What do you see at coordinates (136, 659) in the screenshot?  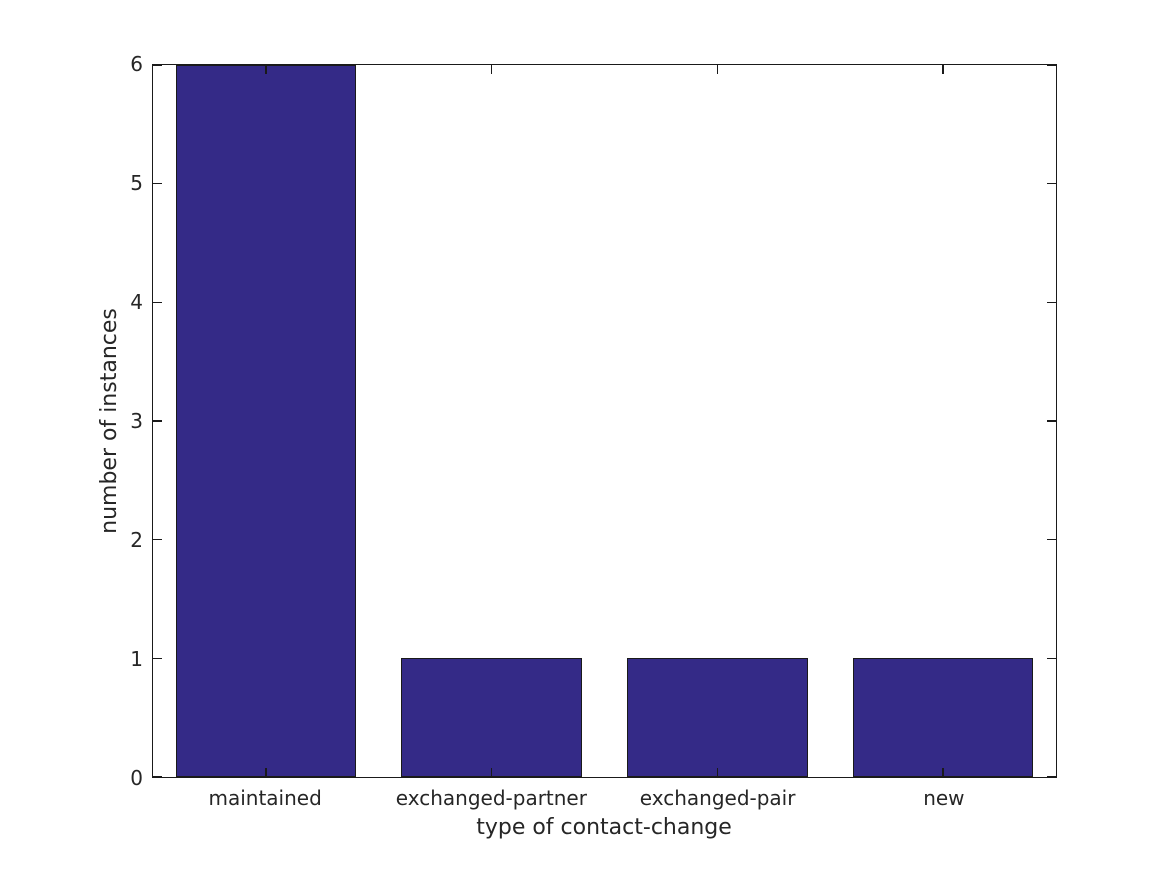 I see `y-tick-label-1: 1` at bounding box center [136, 659].